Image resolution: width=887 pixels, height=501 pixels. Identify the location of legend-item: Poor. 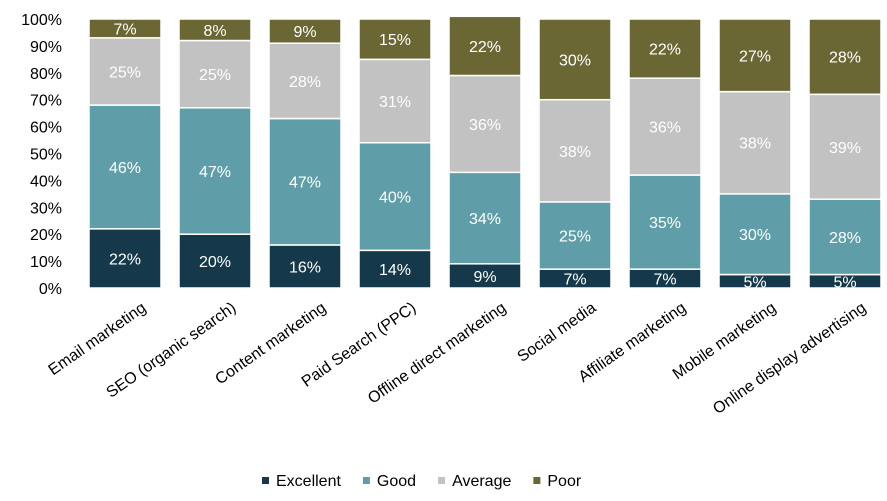
(557, 481).